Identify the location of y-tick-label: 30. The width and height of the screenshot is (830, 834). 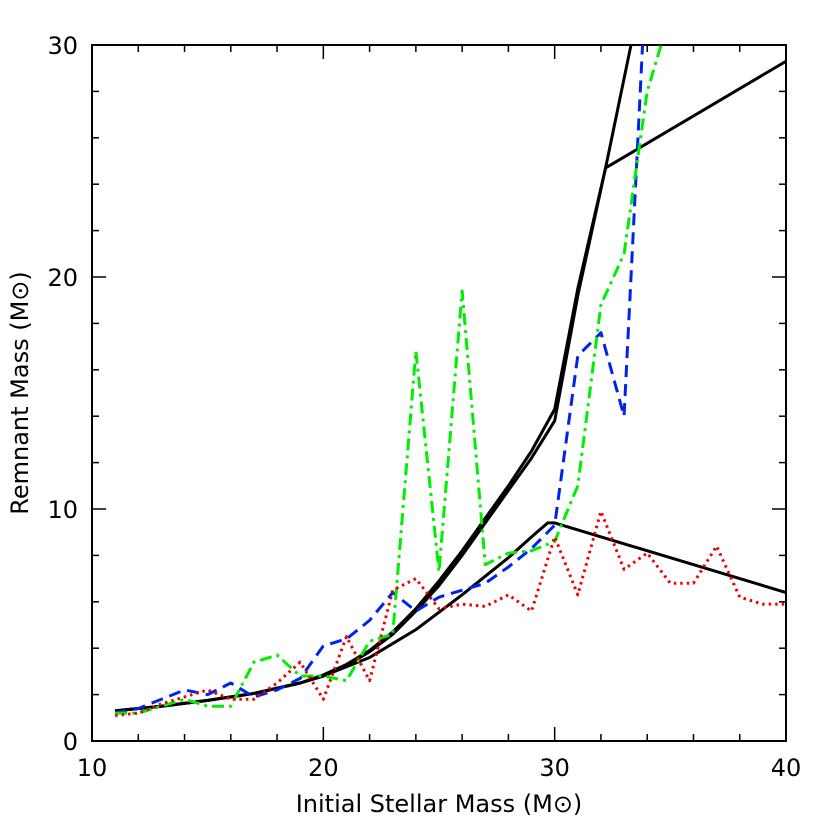
(62, 46).